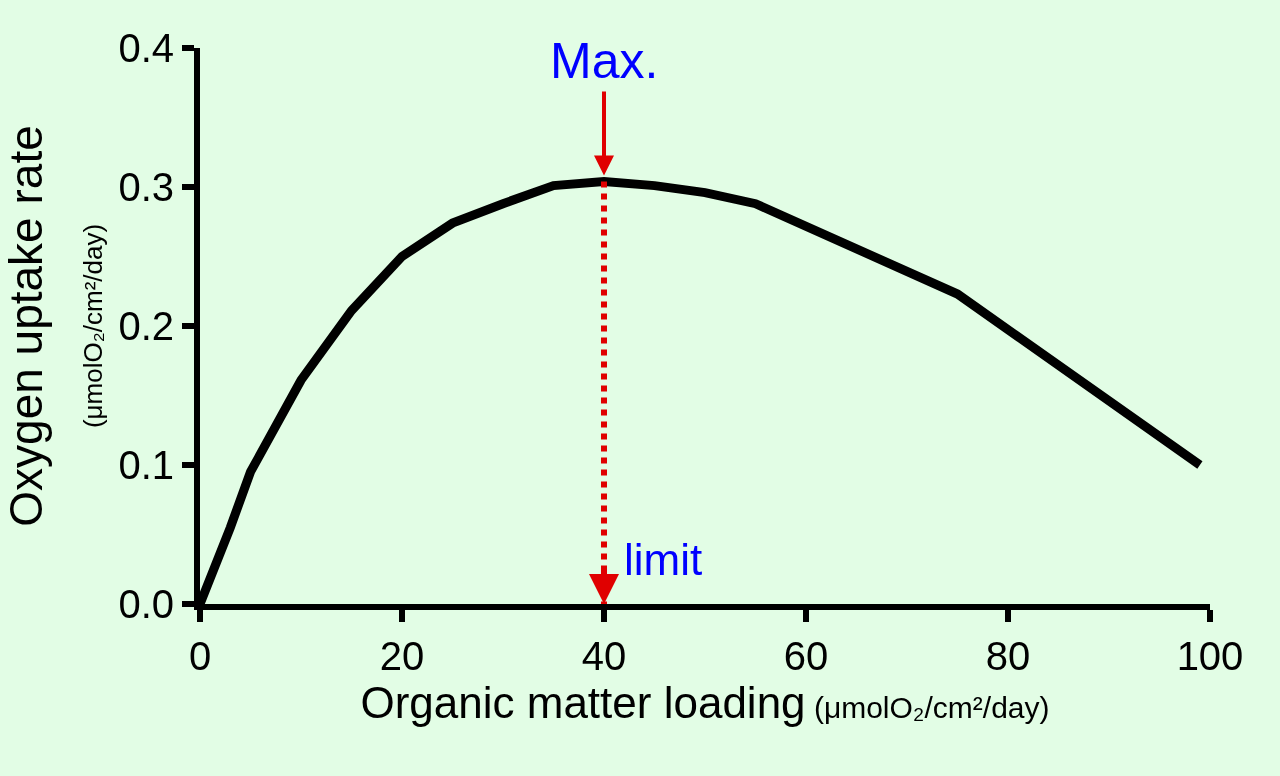 This screenshot has width=1280, height=776. Describe the element at coordinates (705, 702) in the screenshot. I see `x-axis-title: Organic matter loading (μmolO₂/cm²/day)` at that location.